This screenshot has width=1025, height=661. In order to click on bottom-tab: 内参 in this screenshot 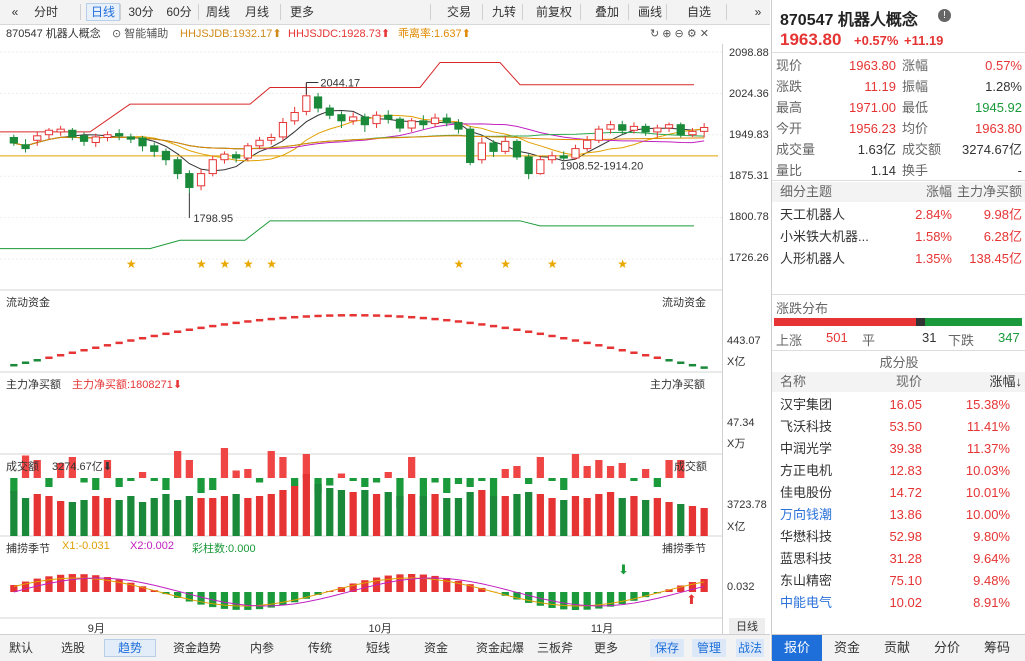, I will do `click(262, 648)`.